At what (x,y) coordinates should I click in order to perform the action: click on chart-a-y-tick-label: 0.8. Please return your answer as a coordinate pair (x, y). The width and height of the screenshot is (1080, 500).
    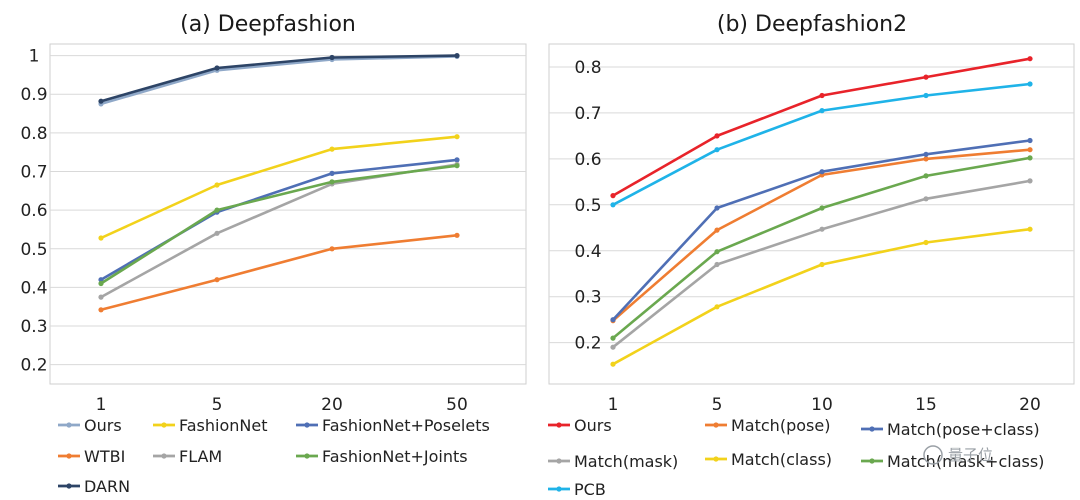
    Looking at the image, I should click on (33, 134).